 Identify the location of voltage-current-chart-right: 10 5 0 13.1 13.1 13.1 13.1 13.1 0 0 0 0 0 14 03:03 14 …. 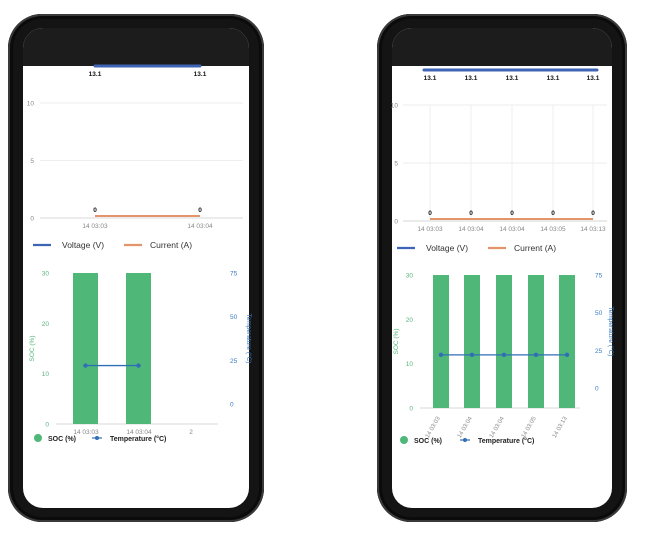
(499, 160).